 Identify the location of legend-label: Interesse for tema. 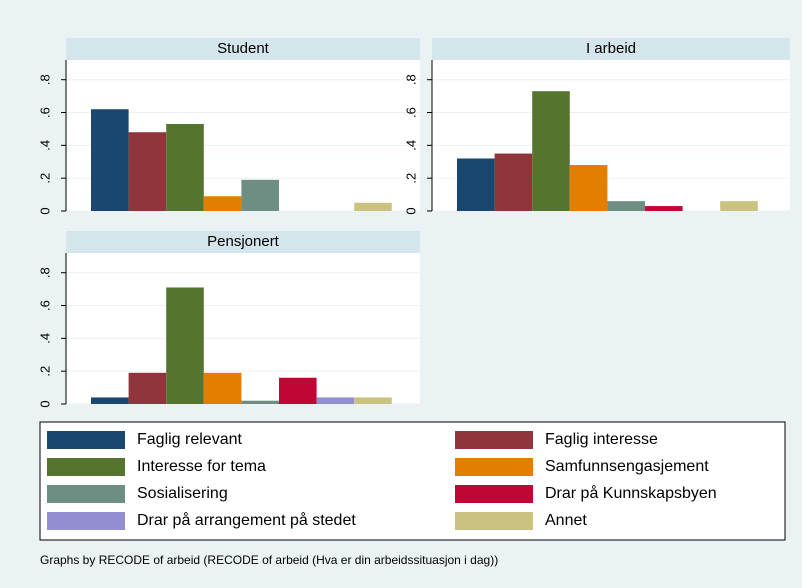
(201, 466).